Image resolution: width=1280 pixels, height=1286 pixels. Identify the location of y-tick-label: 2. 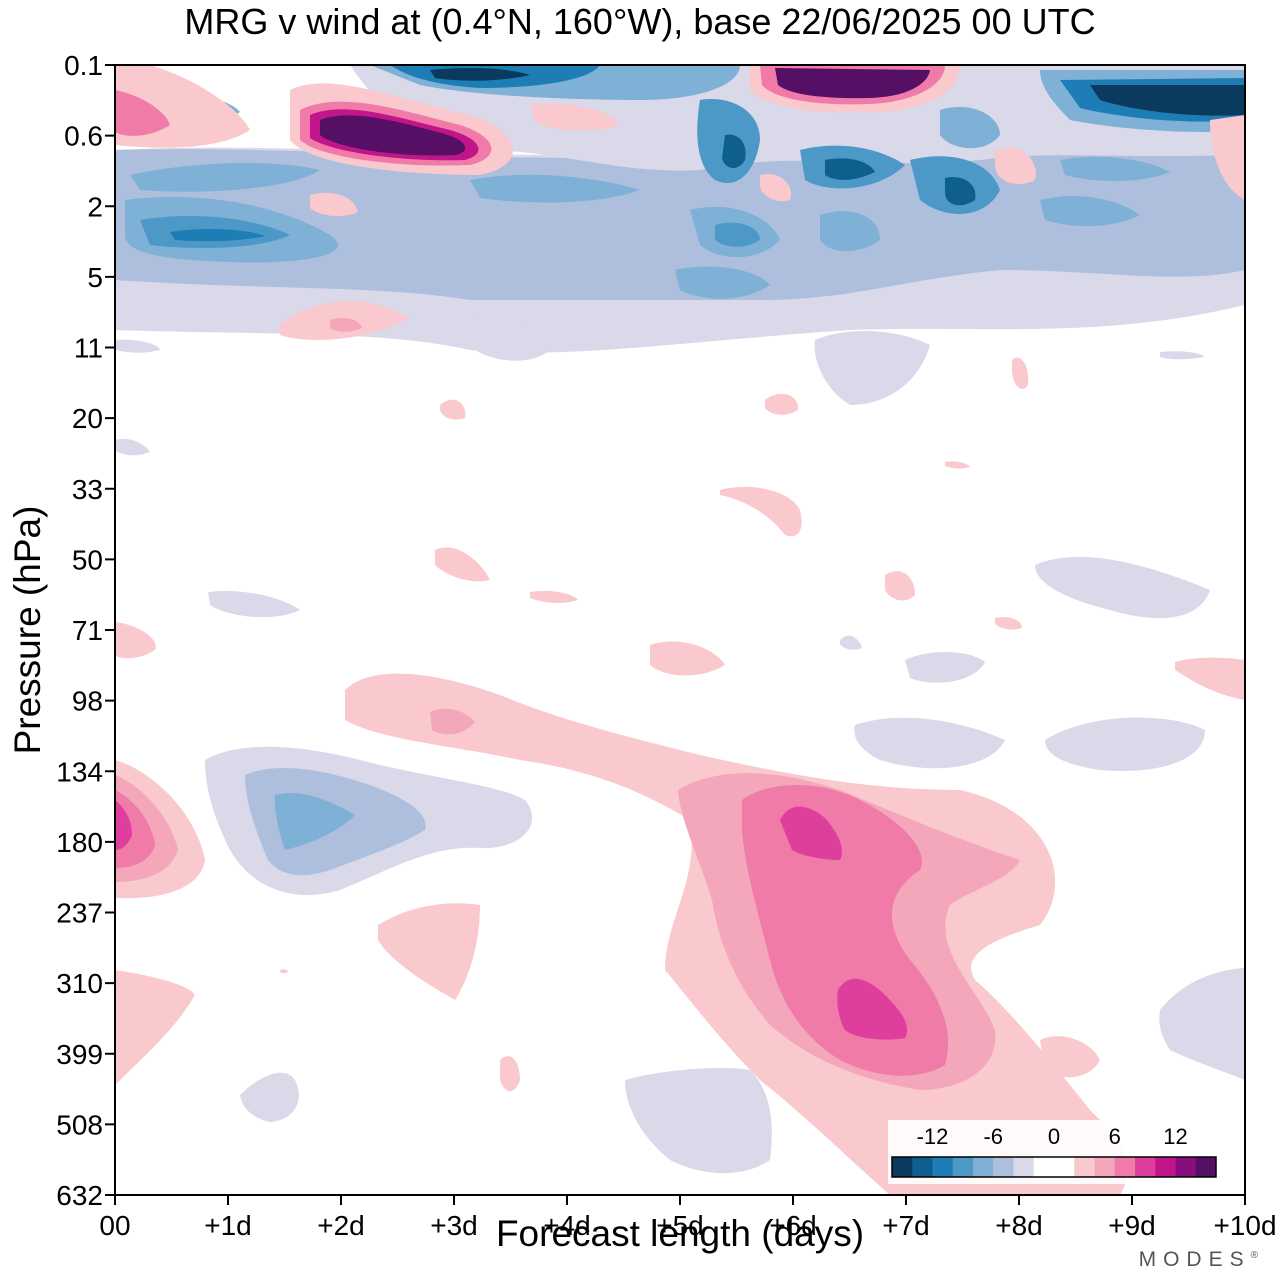
(95, 206).